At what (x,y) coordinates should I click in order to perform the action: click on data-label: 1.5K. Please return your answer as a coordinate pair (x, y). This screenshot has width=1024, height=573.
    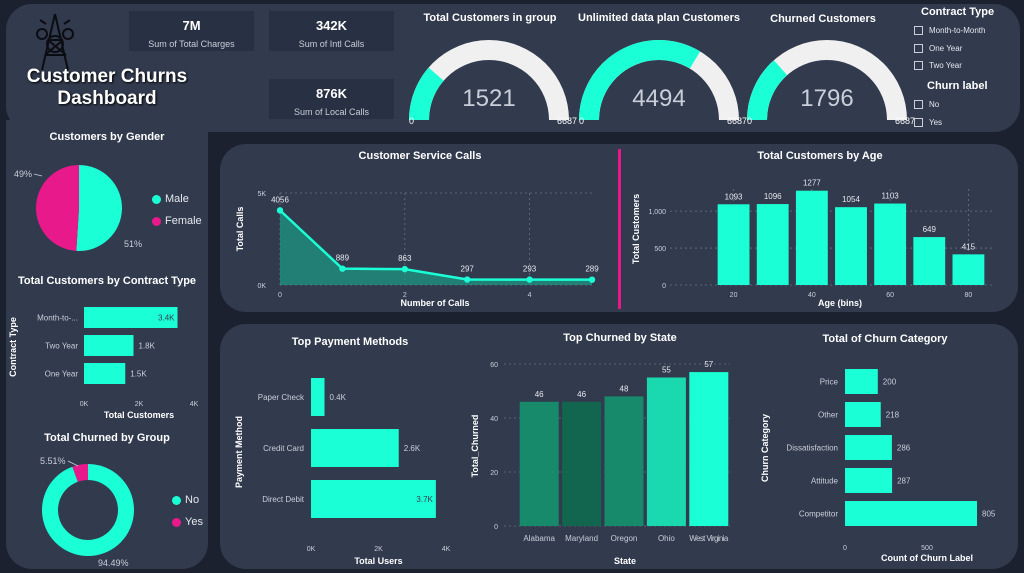
    Looking at the image, I should click on (138, 374).